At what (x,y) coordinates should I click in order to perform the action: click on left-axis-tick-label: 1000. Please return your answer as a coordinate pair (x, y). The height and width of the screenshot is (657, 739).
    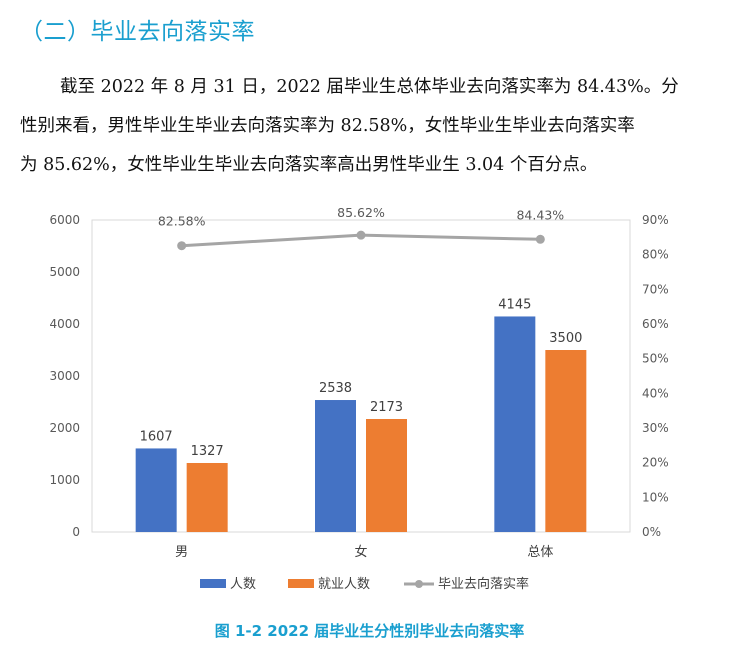
    Looking at the image, I should click on (64, 480).